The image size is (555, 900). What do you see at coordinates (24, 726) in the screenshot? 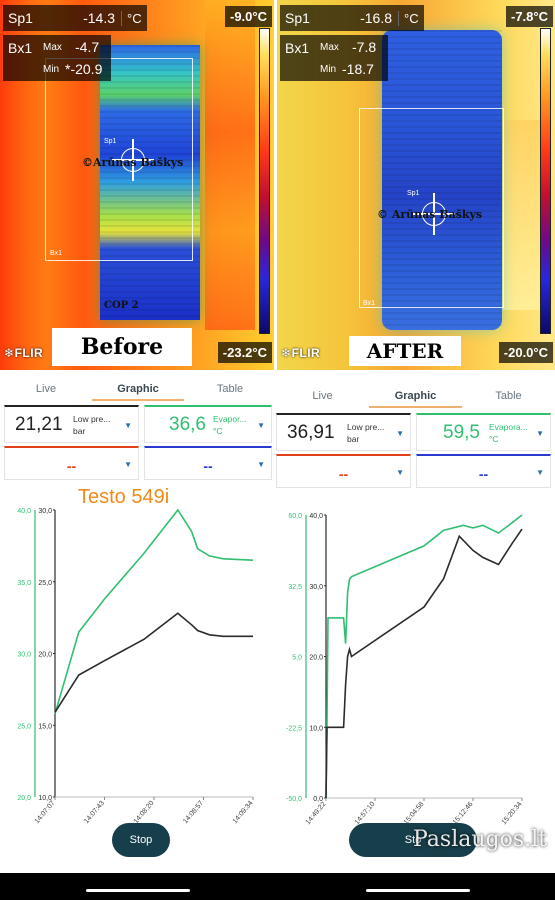
I see `y-left-tick-label: 25,0` at bounding box center [24, 726].